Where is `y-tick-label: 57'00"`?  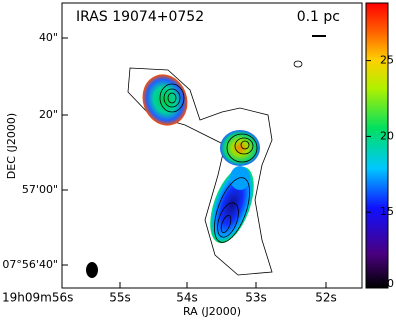 y-tick-label: 57'00" is located at coordinates (40, 189).